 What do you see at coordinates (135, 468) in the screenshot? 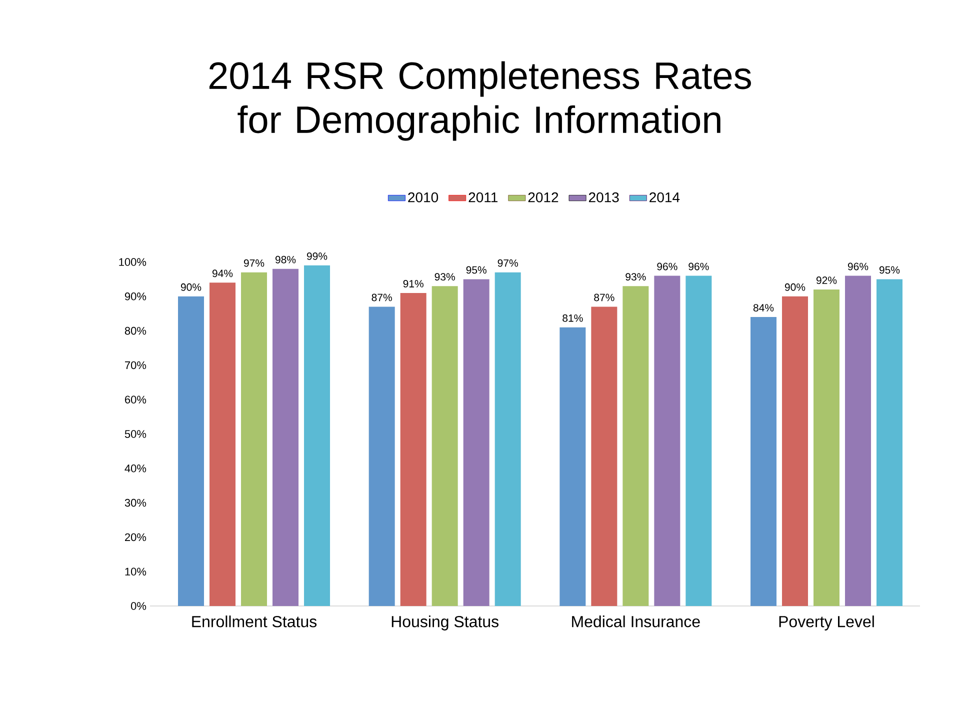
I see `y-tick-label: 40%` at bounding box center [135, 468].